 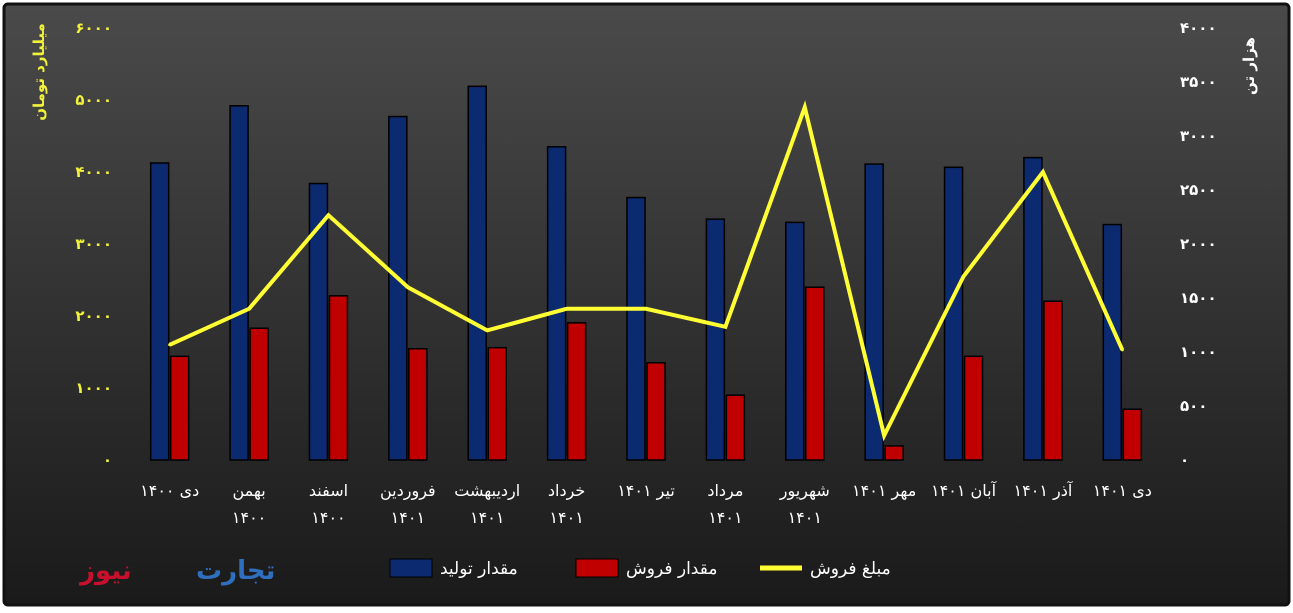 I want to click on left-axis-tick-label: ۳۰۰۰, so click(x=93, y=244).